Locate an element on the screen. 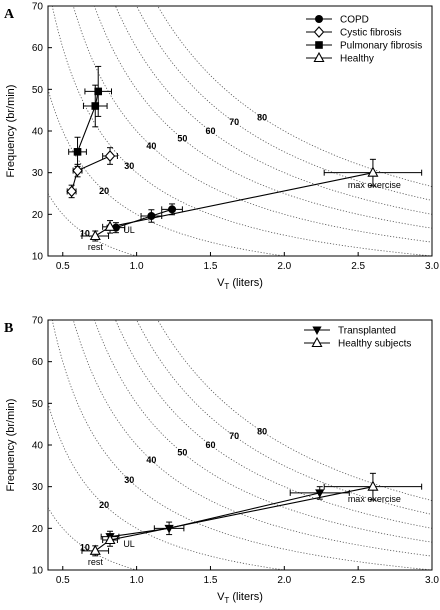  legend-label: Transplanted is located at coordinates (367, 331).